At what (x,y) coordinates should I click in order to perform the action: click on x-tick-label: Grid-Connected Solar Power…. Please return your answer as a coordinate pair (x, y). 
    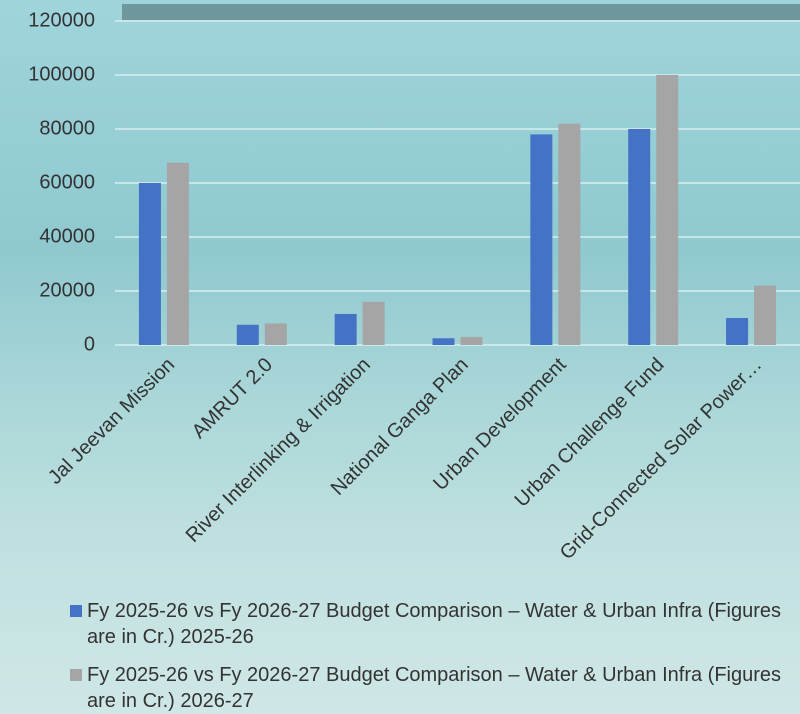
    Looking at the image, I should click on (661, 459).